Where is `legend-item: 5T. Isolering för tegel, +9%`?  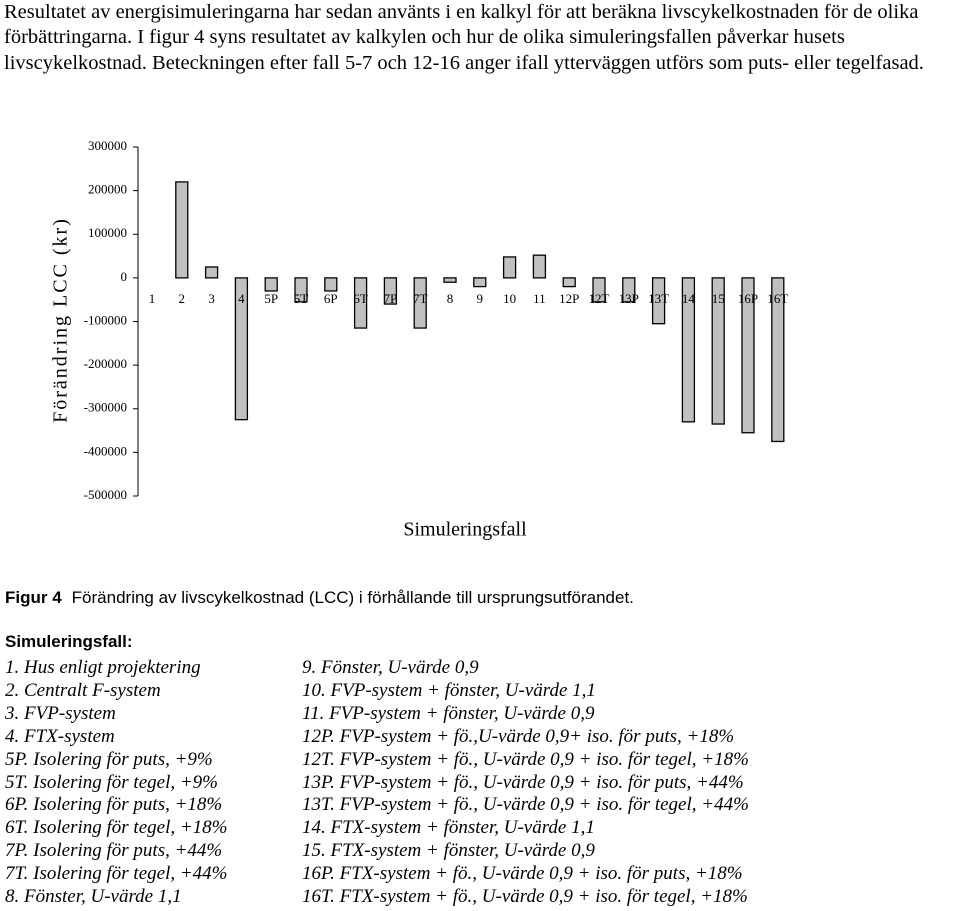 legend-item: 5T. Isolering för tegel, +9% is located at coordinates (112, 782).